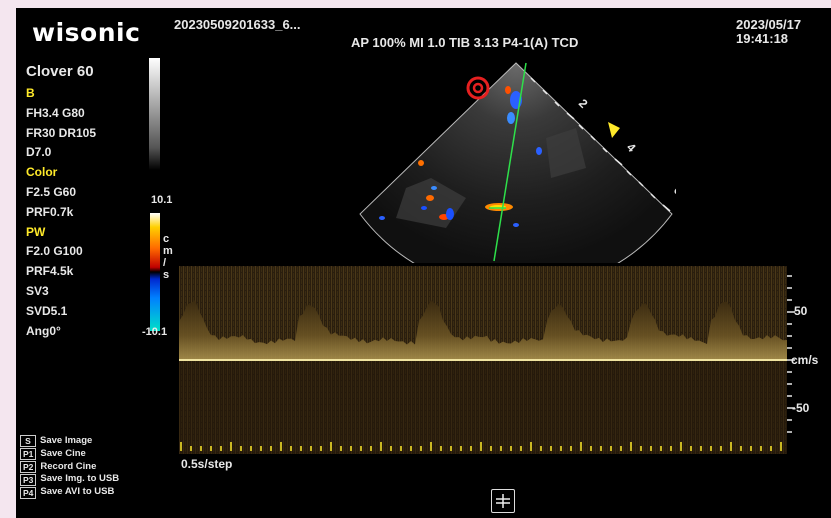 This screenshot has width=831, height=518. I want to click on color-mode-title: Color, so click(42, 172).